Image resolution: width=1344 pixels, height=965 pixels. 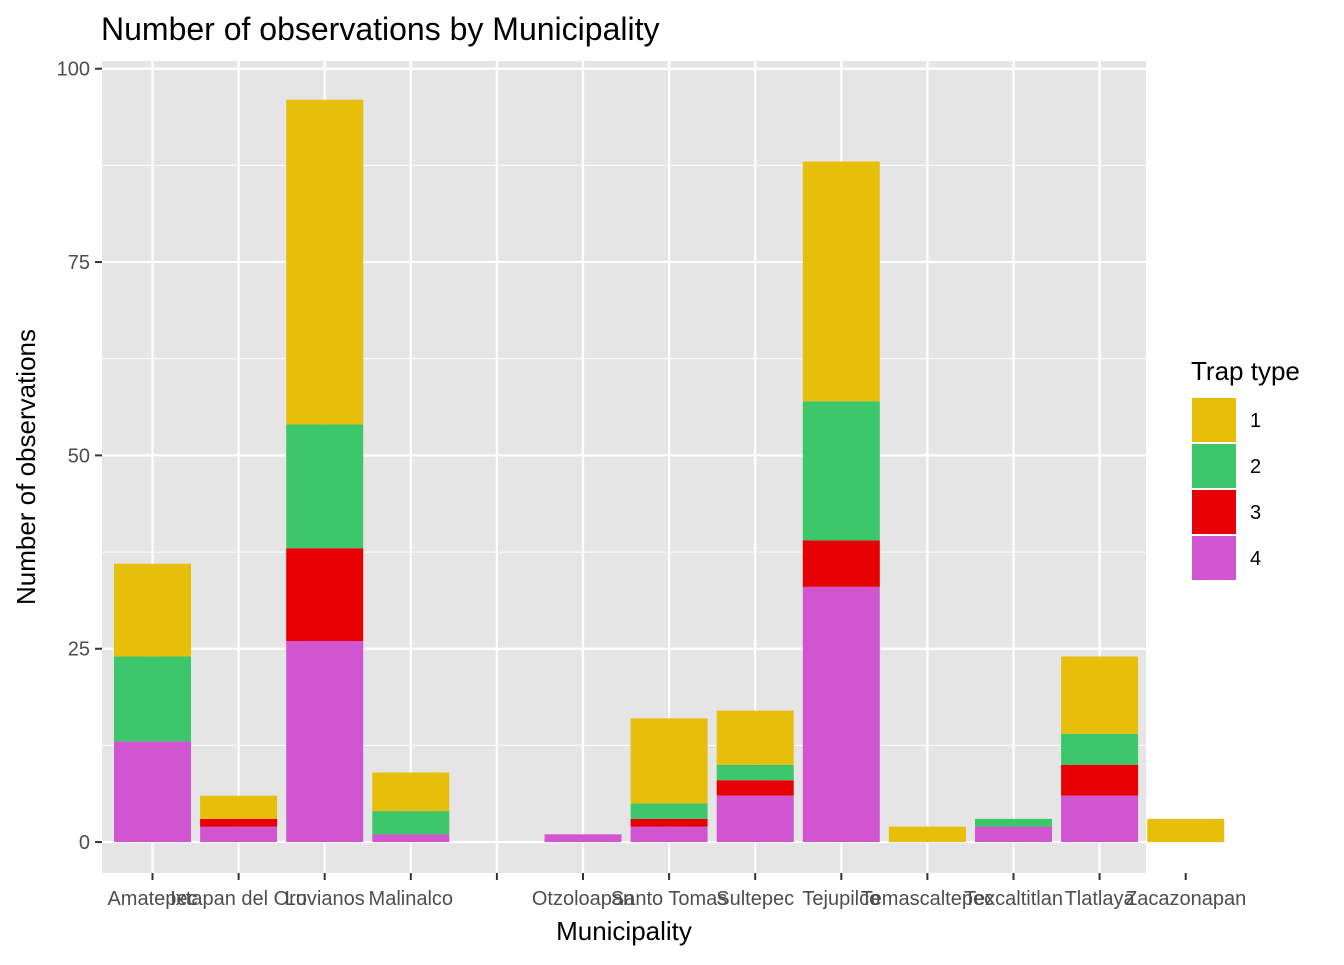 I want to click on x-tick-label: Malinalco, so click(x=411, y=899).